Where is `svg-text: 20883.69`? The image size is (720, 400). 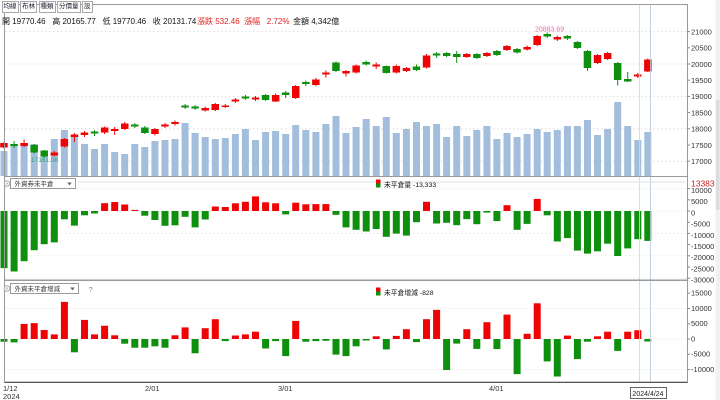
svg-text: 20883.69 is located at coordinates (549, 30).